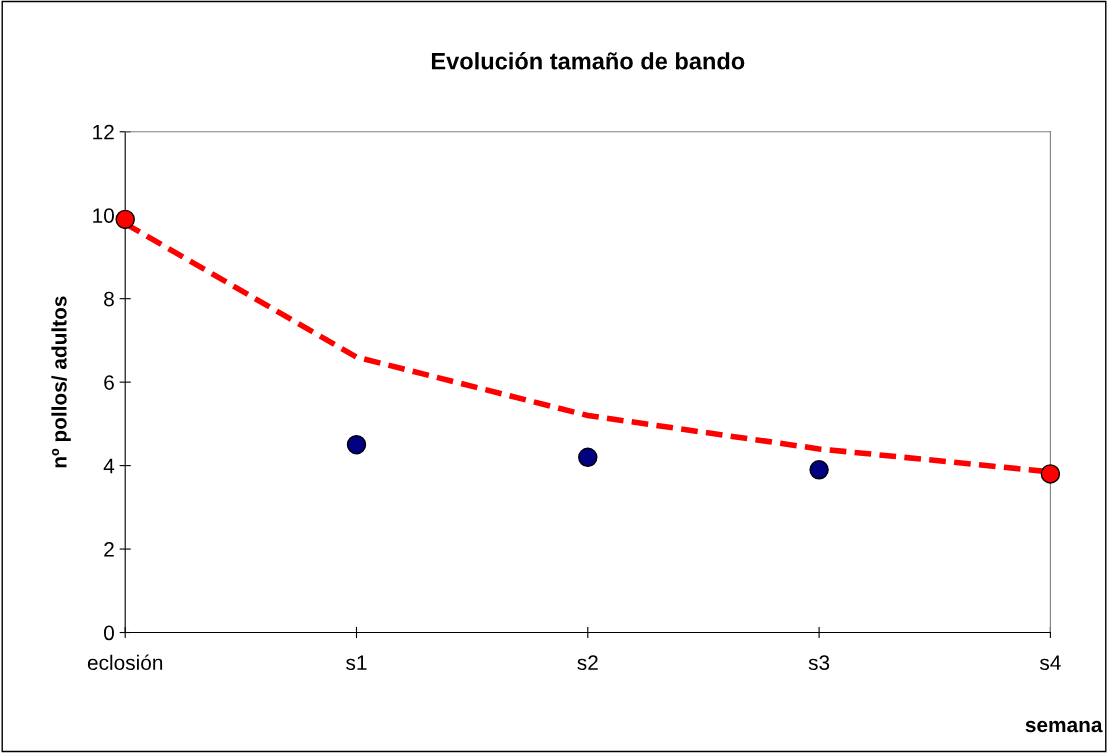 The image size is (1108, 753). I want to click on y-tick-label: 6, so click(109, 382).